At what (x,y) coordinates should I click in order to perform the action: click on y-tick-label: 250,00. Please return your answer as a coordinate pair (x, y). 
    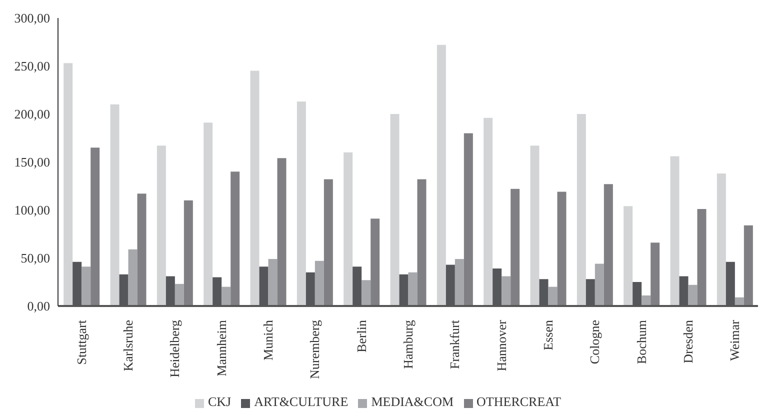
    Looking at the image, I should click on (32, 66).